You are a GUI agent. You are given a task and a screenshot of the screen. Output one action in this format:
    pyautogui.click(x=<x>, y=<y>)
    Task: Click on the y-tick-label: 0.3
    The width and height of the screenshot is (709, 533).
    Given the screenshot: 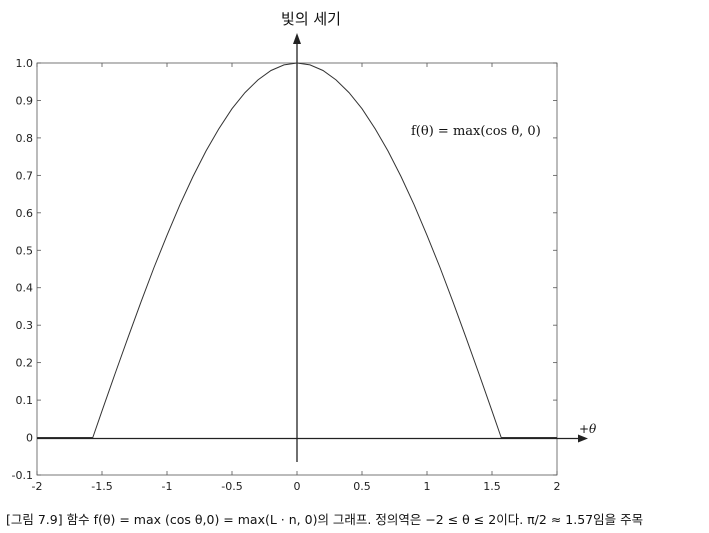 What is the action you would take?
    pyautogui.click(x=25, y=325)
    